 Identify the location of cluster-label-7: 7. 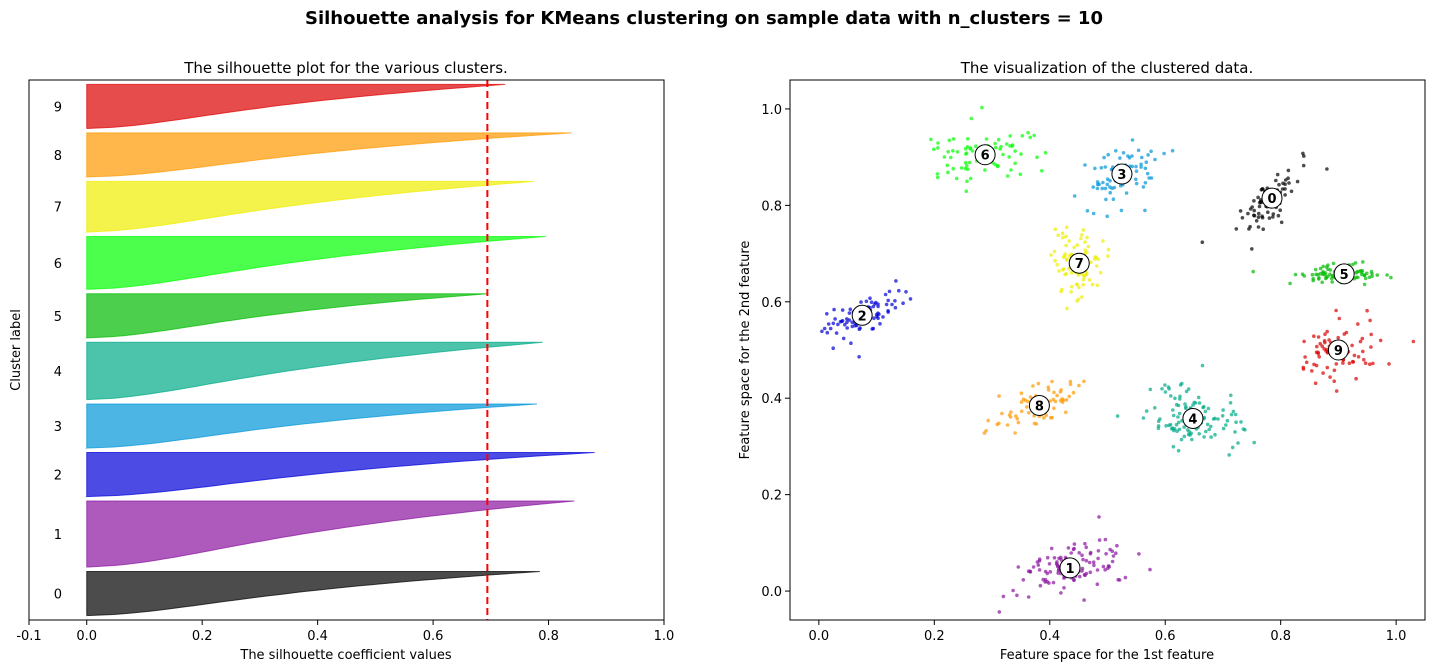
(58, 208).